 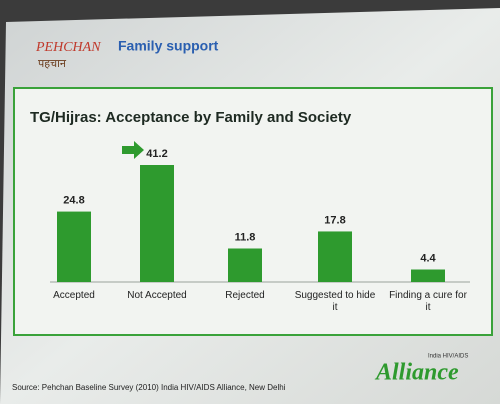 What do you see at coordinates (156, 154) in the screenshot?
I see `value-label: 41.2` at bounding box center [156, 154].